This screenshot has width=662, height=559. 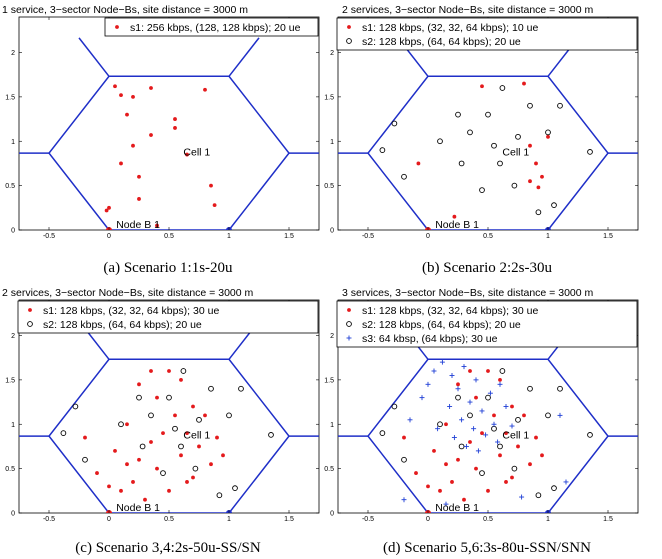 What do you see at coordinates (138, 225) in the screenshot?
I see `node-label: Node B 1` at bounding box center [138, 225].